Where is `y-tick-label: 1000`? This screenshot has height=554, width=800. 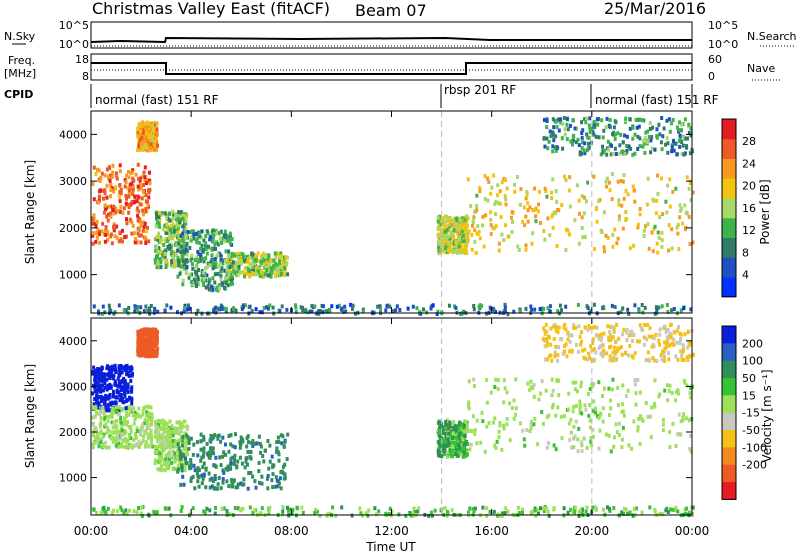
y-tick-label: 1000 is located at coordinates (73, 478).